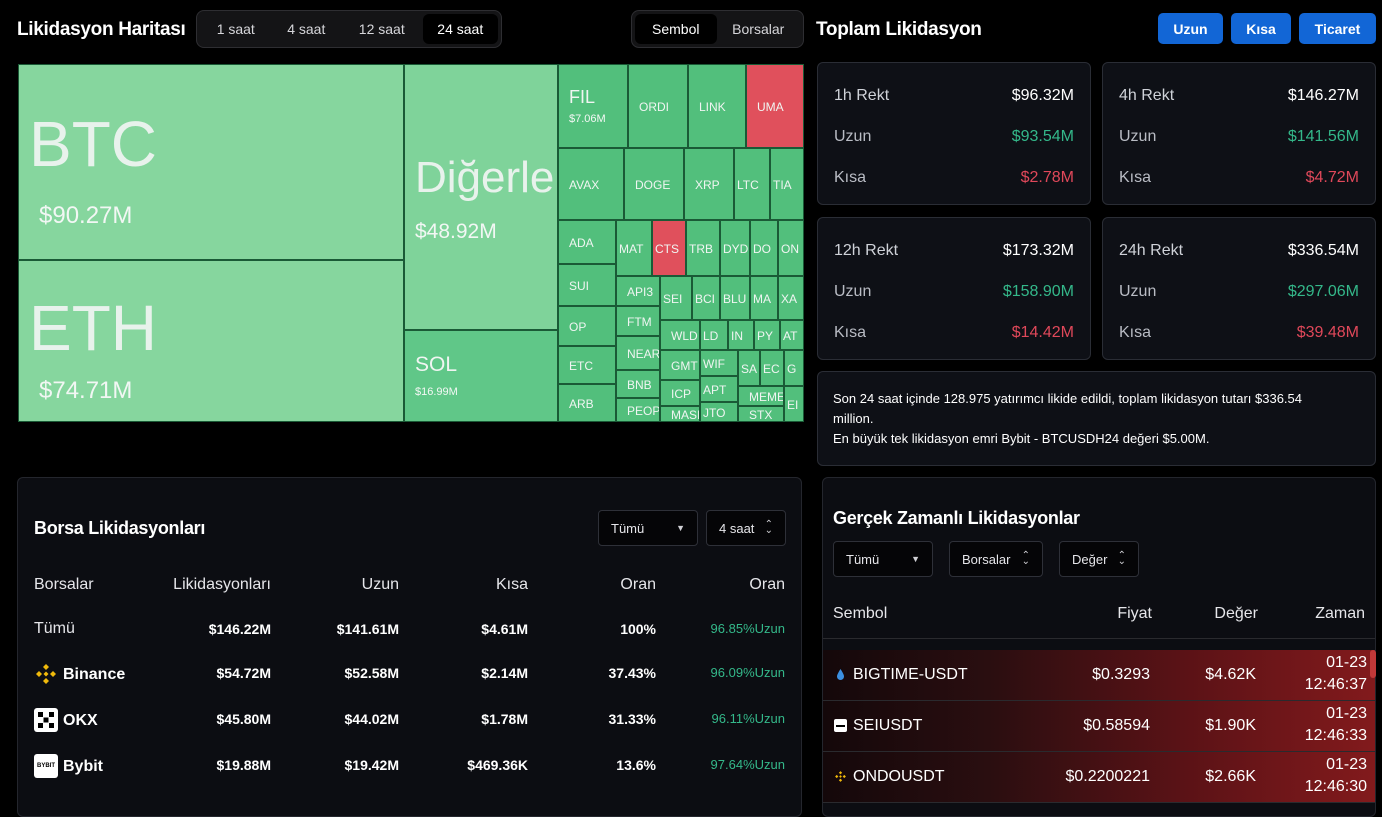  I want to click on treemap-tile-near: NEAR, so click(638, 353).